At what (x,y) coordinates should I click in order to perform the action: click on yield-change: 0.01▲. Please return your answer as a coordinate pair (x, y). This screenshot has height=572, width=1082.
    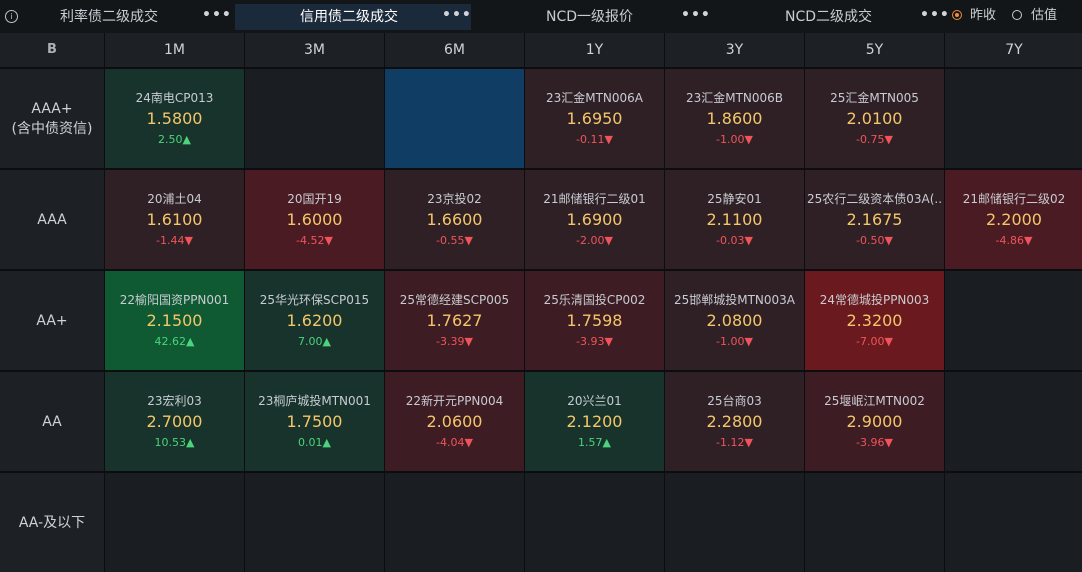
    Looking at the image, I should click on (314, 442).